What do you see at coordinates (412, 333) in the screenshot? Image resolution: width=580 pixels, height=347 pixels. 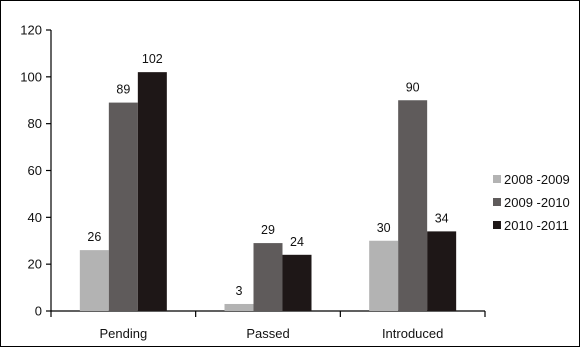 I see `x-category-label: Introduced` at bounding box center [412, 333].